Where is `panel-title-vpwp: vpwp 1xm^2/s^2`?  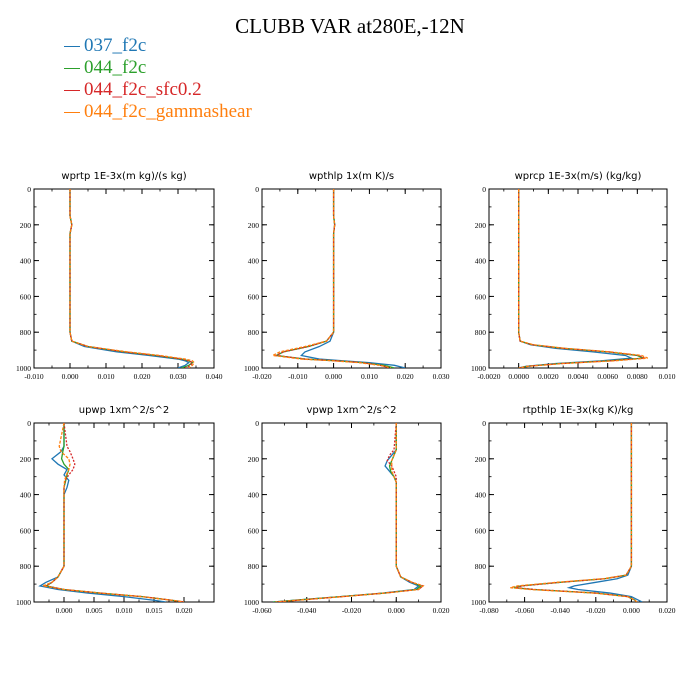 panel-title-vpwp: vpwp 1xm^2/s^2 is located at coordinates (351, 410).